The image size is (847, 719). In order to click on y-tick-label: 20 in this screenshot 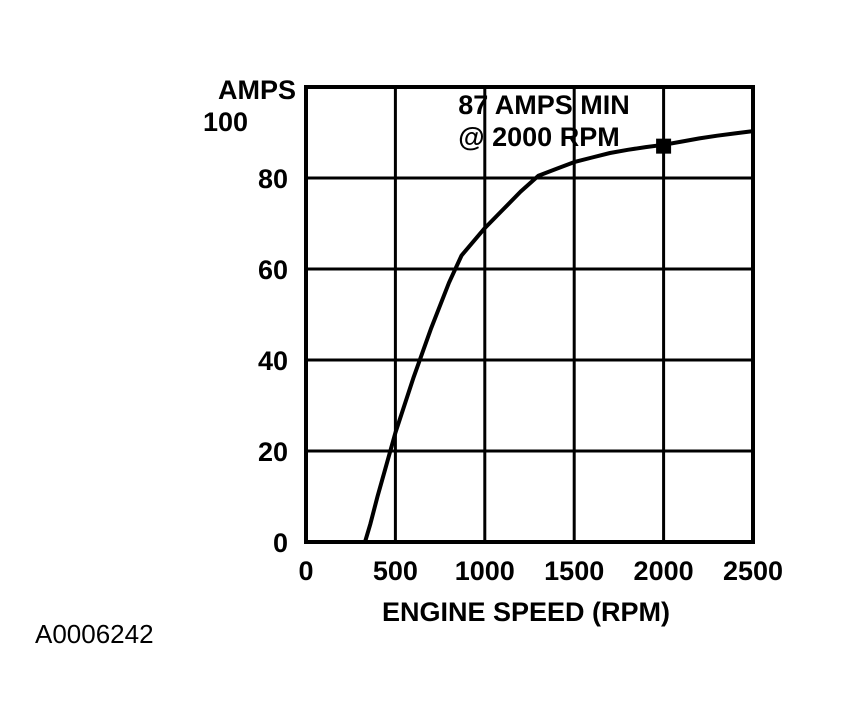, I will do `click(273, 452)`.